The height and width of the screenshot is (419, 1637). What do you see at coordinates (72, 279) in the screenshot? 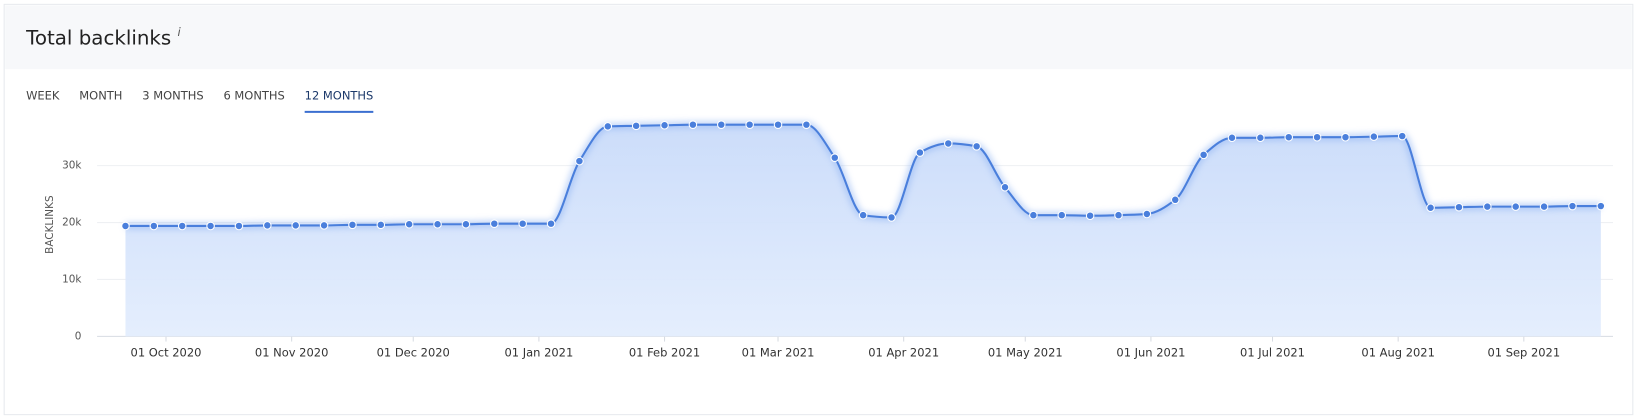
I see `y-tick-label: 10k` at bounding box center [72, 279].